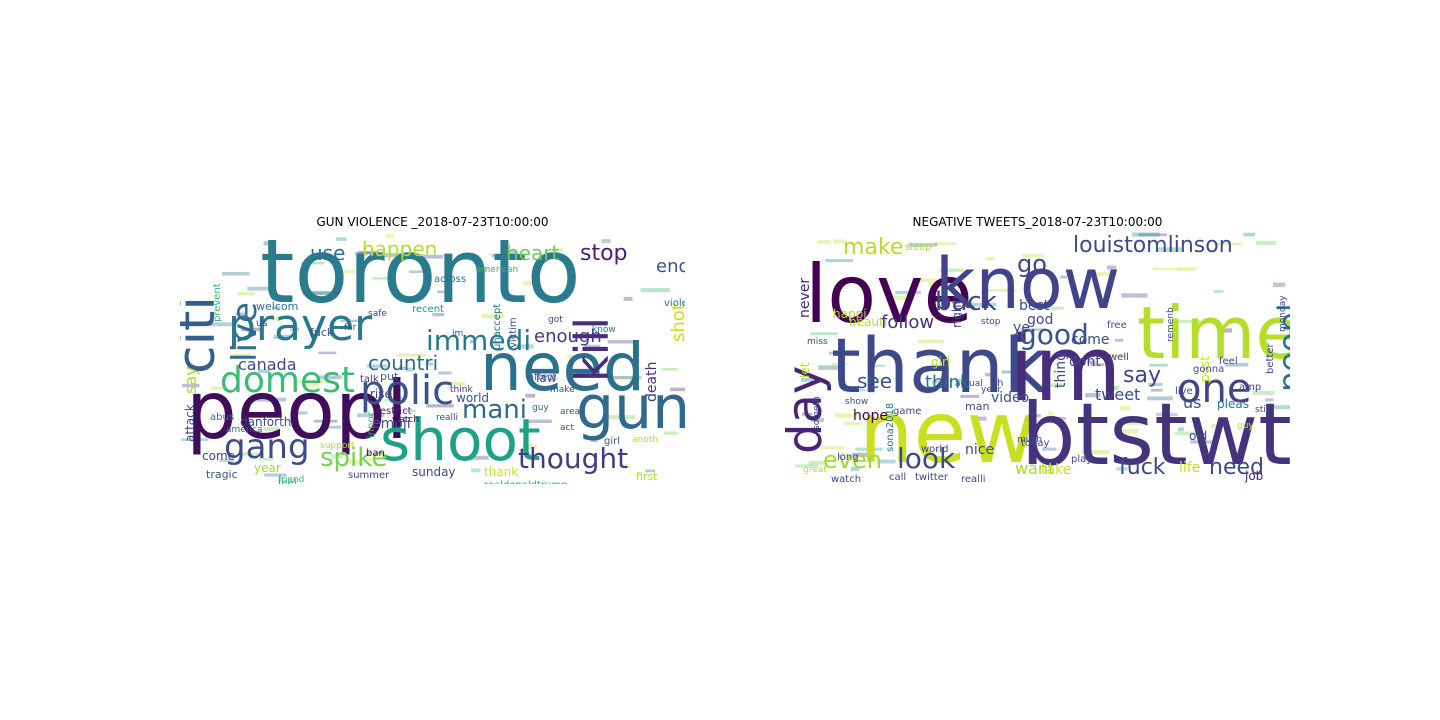  I want to click on word: better, so click(1270, 358).